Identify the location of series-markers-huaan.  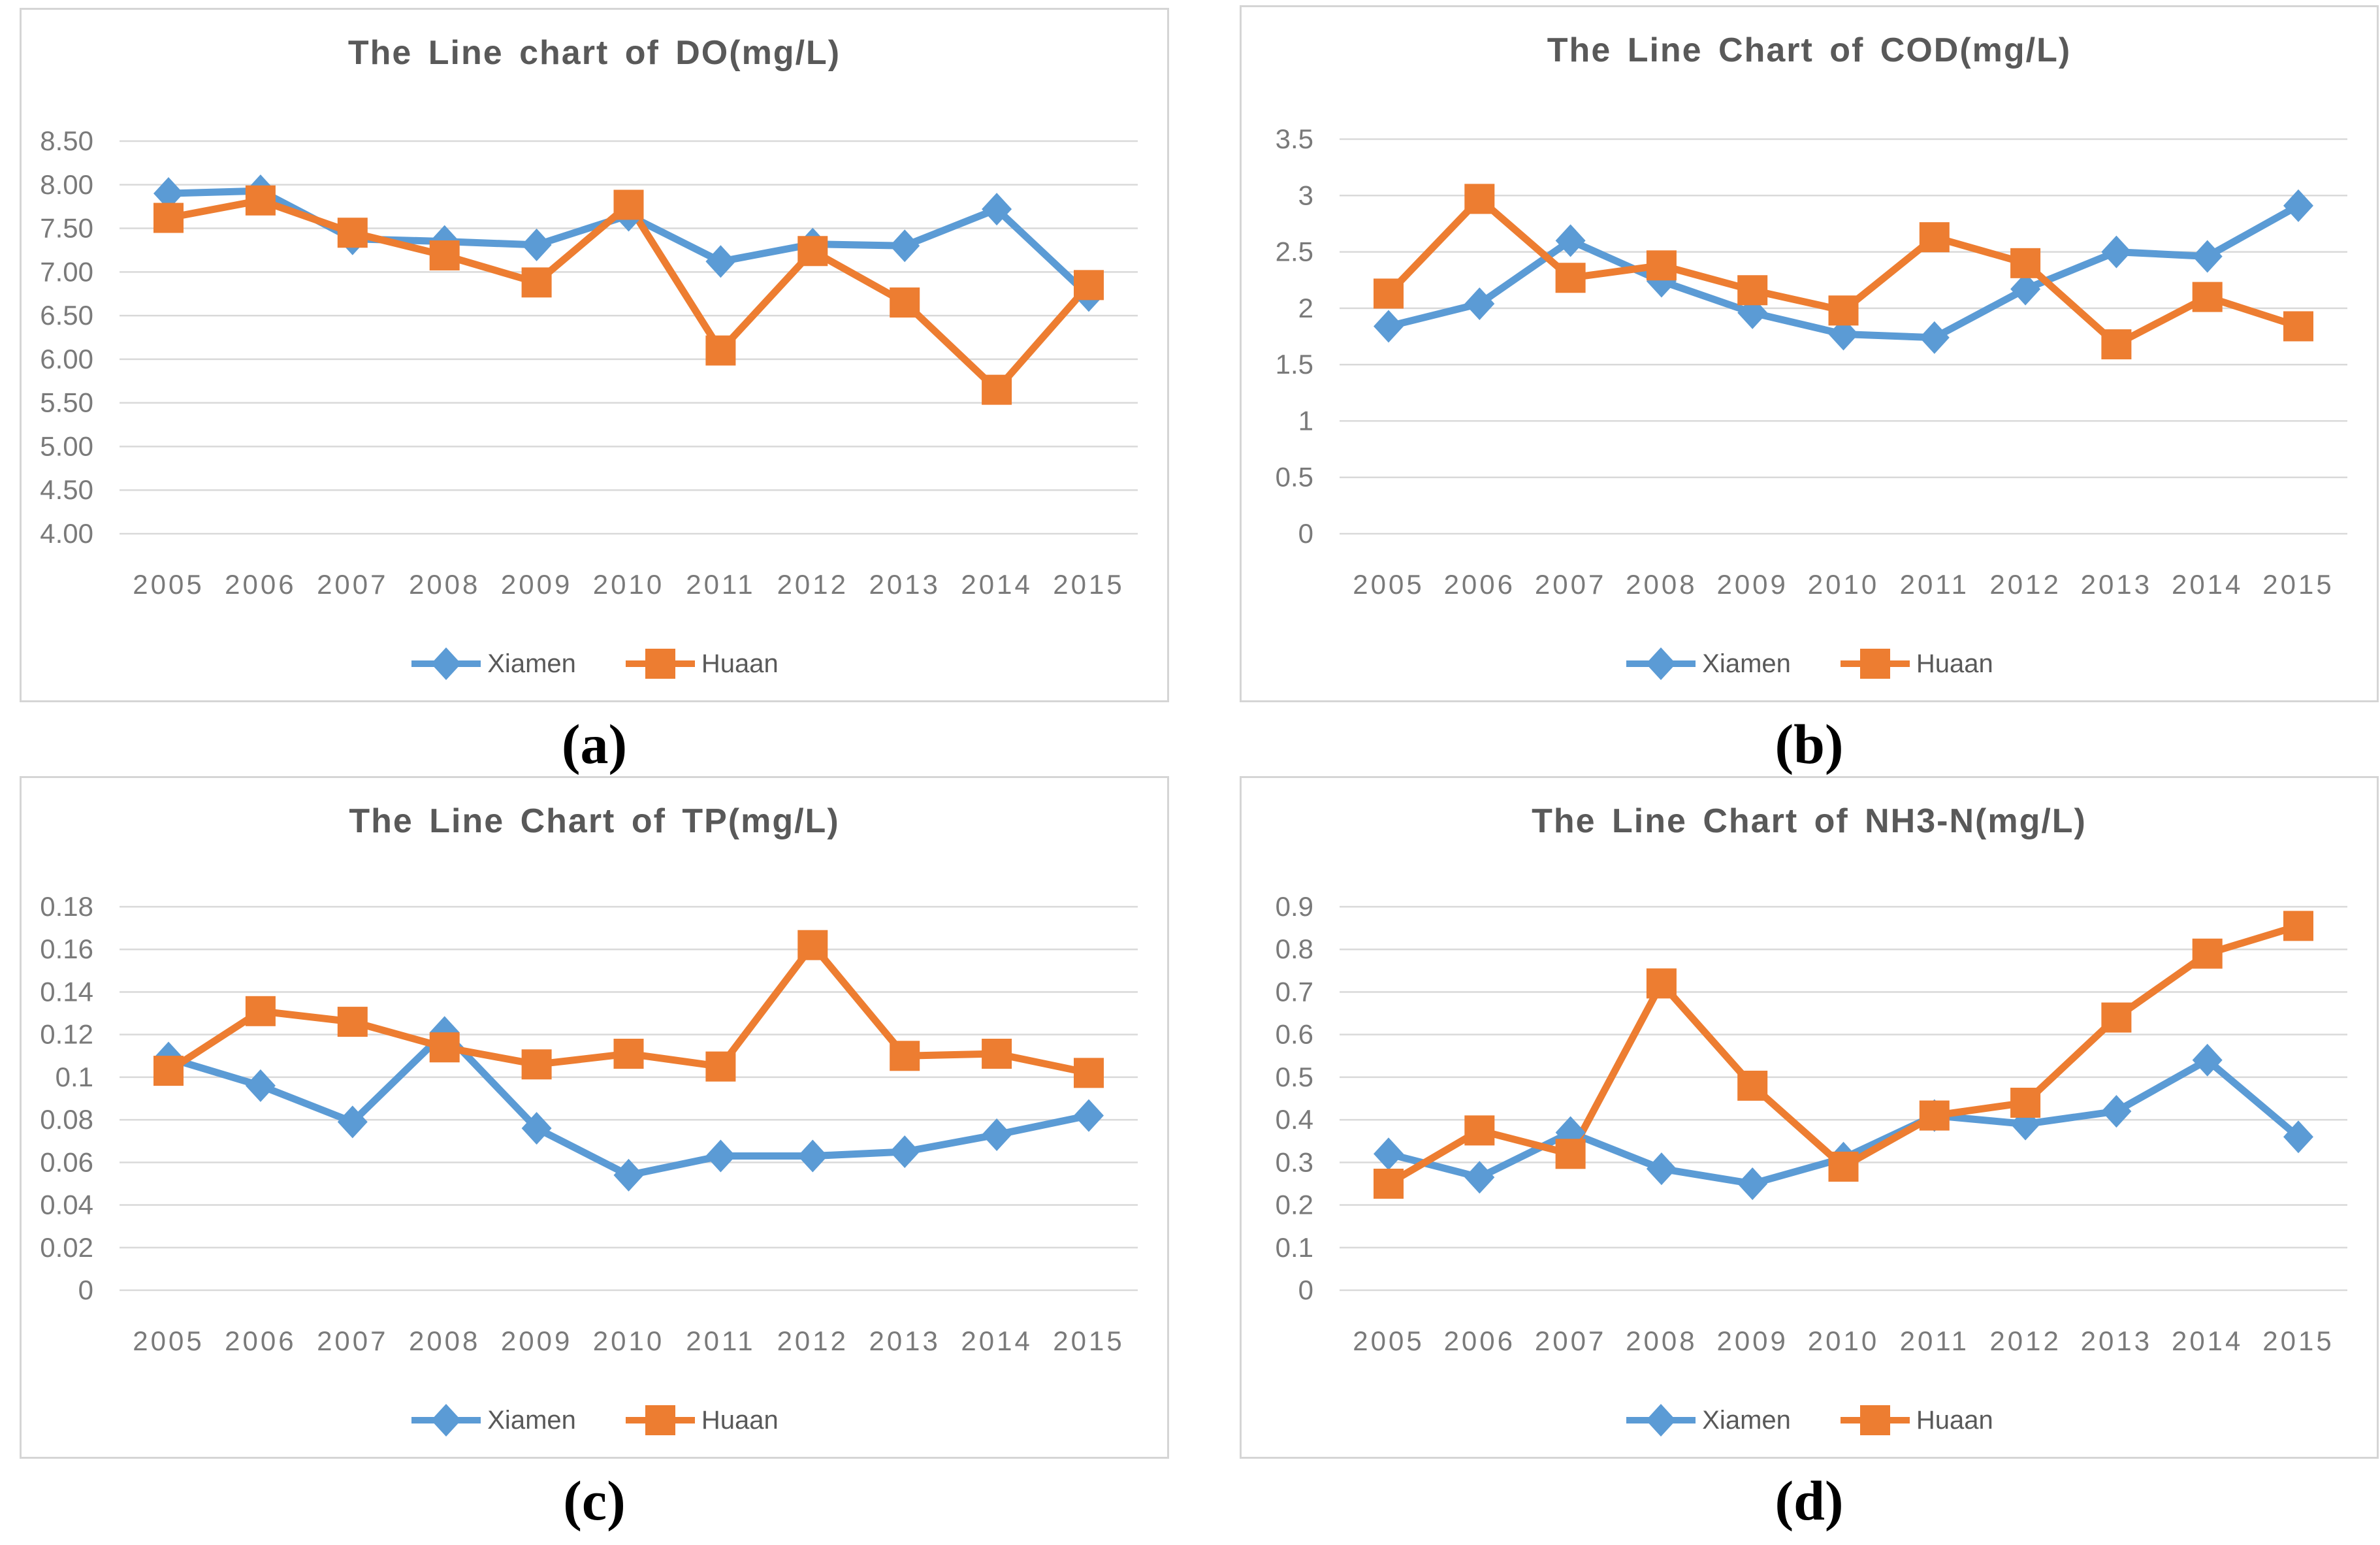
(1843, 1055).